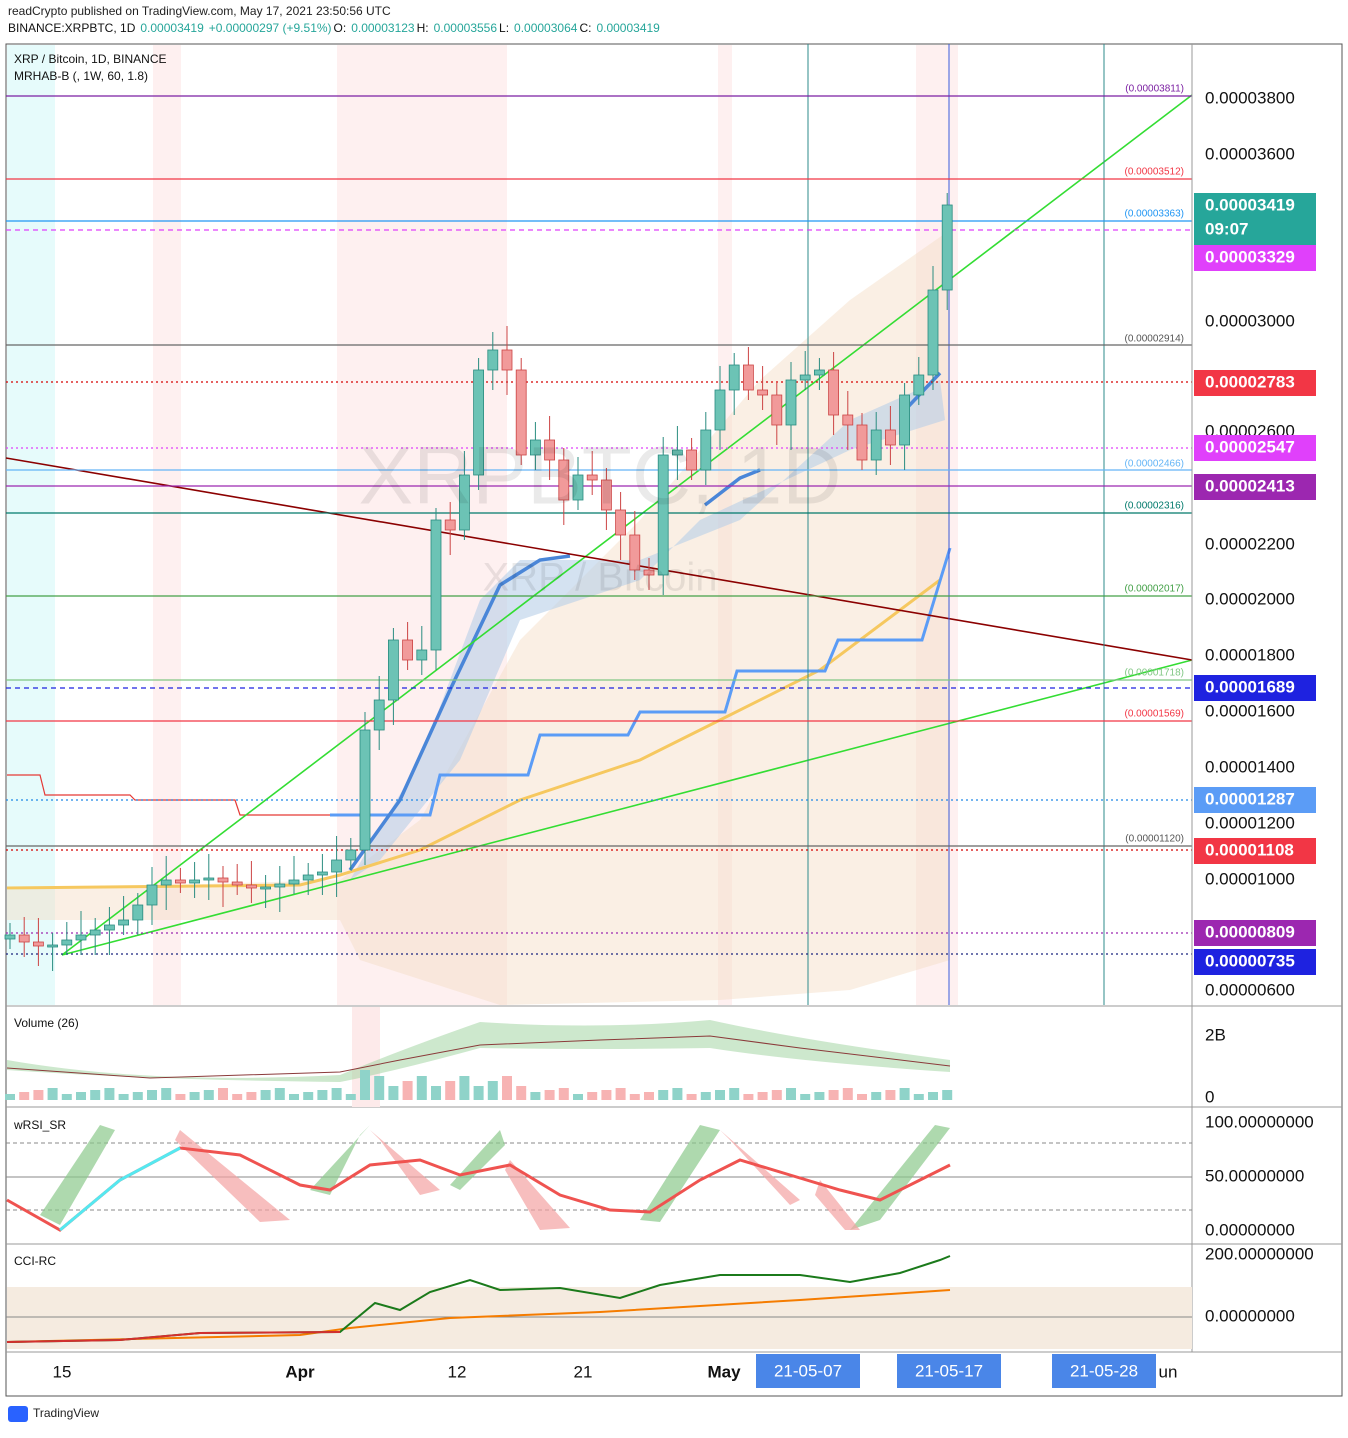  I want to click on trend-band-line, so click(732, 487).